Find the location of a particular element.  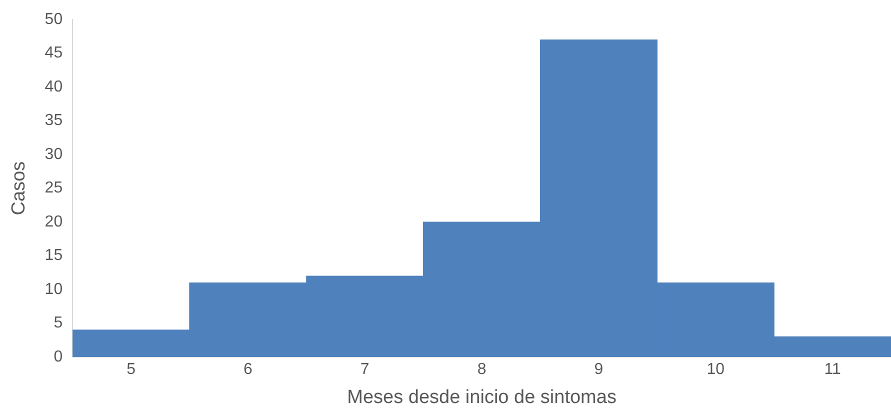

y-tick-label: 40 is located at coordinates (53, 87).